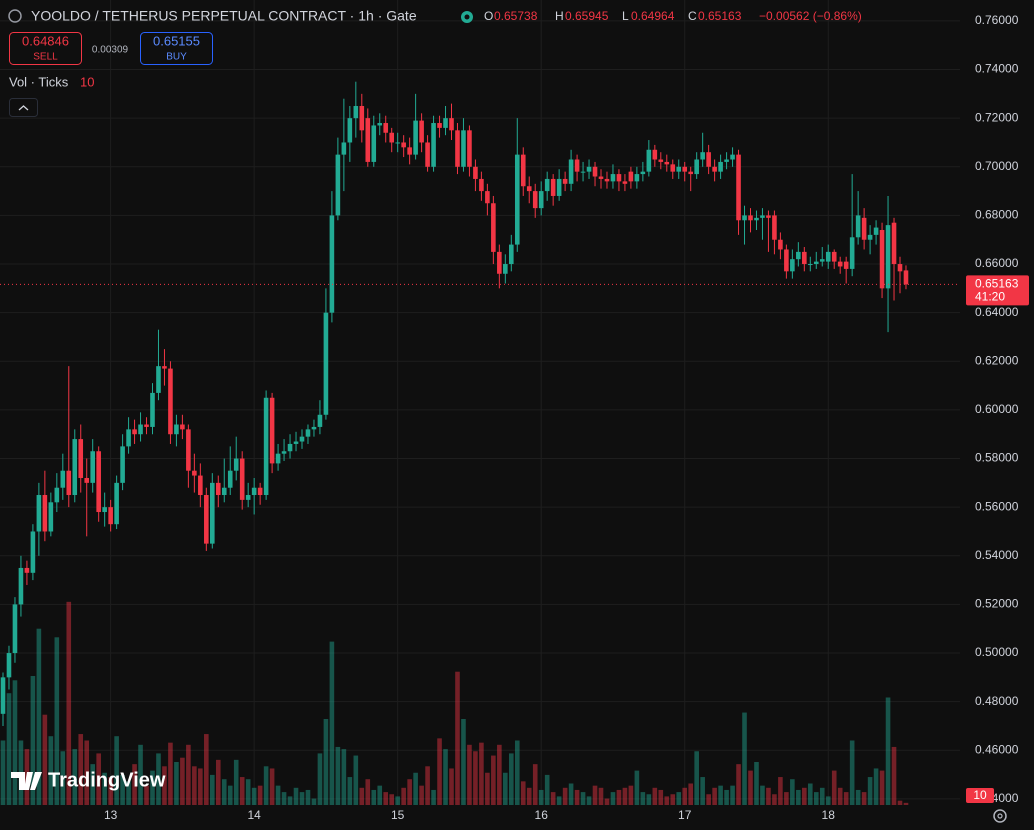 This screenshot has width=1034, height=830. What do you see at coordinates (997, 506) in the screenshot?
I see `y-tick-label: 0.56000` at bounding box center [997, 506].